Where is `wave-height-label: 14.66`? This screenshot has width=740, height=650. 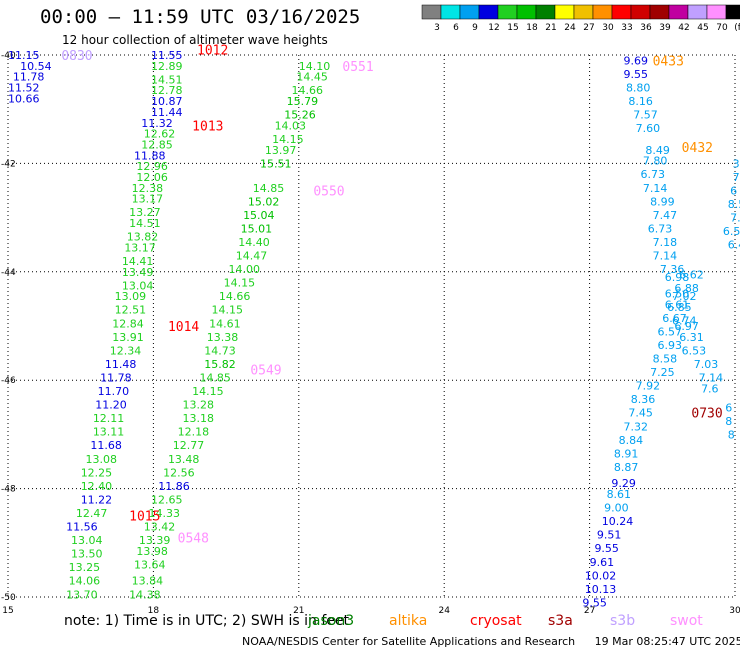 wave-height-label: 14.66 is located at coordinates (235, 296).